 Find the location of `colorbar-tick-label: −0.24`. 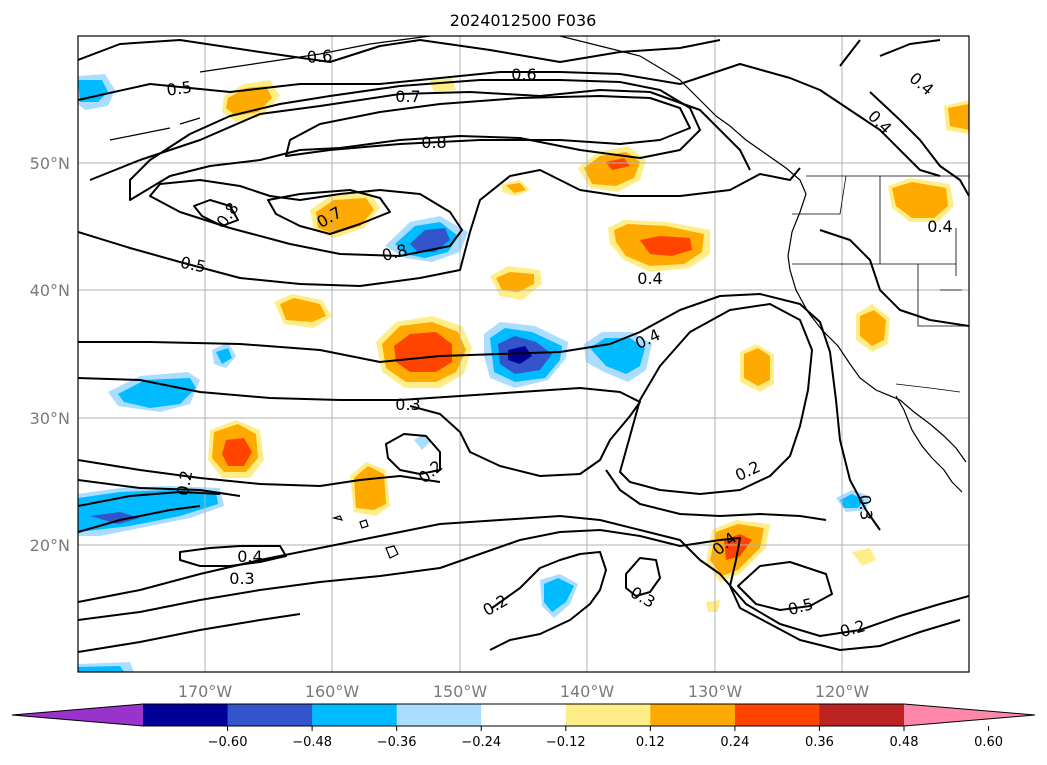

colorbar-tick-label: −0.24 is located at coordinates (481, 742).